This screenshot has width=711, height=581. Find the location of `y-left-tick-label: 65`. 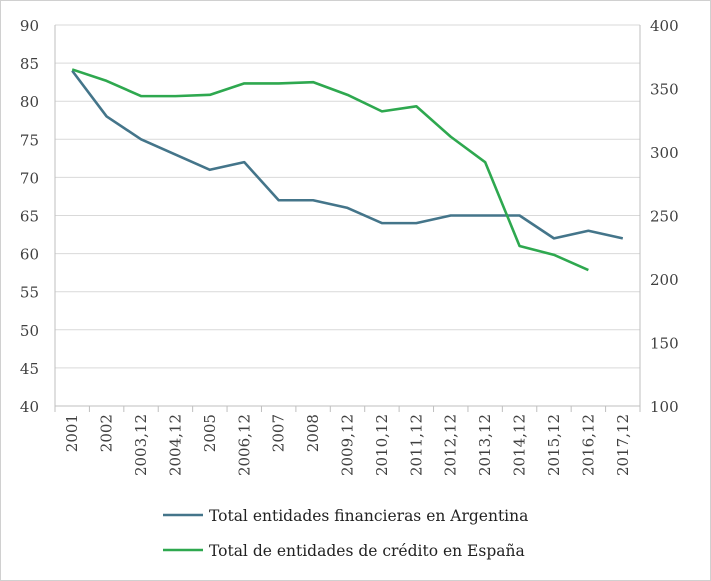

y-left-tick-label: 65 is located at coordinates (29, 217).